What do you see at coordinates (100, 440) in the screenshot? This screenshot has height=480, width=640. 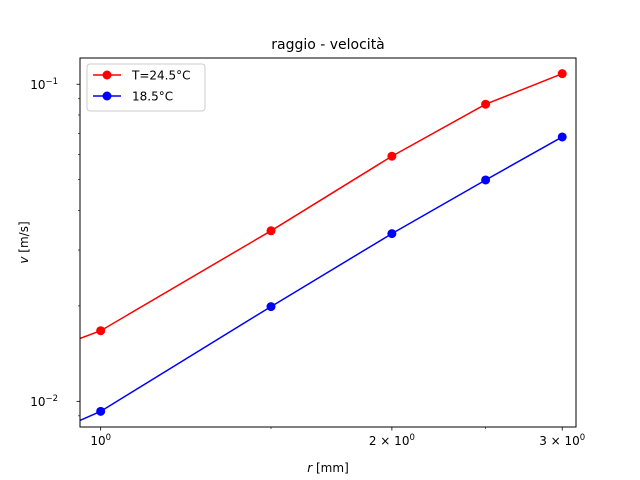 I see `x-tick-label: 100` at bounding box center [100, 440].